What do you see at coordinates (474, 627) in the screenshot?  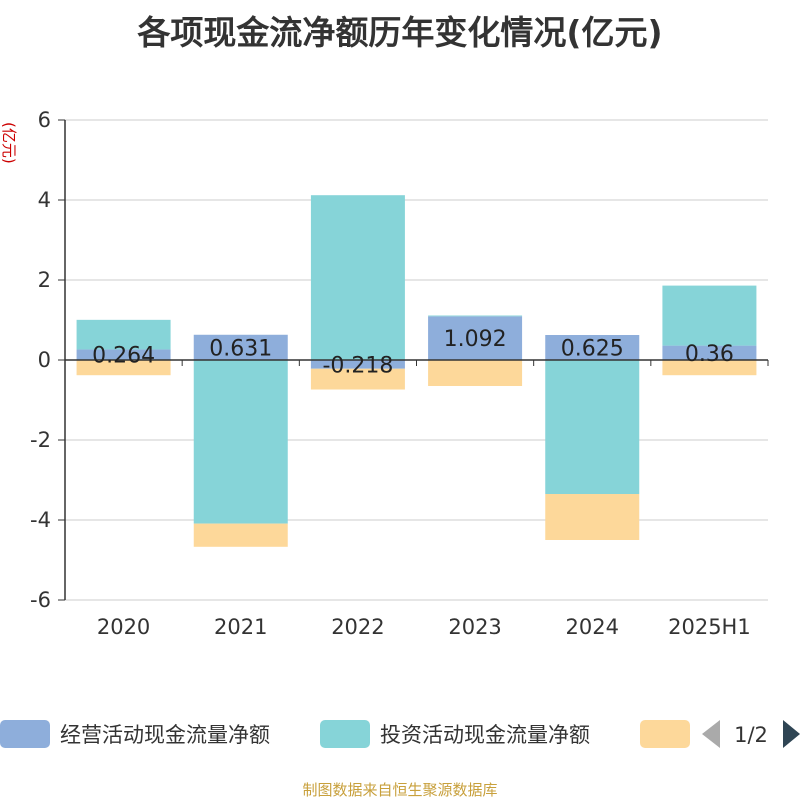 I see `x-tick-label: 2023` at bounding box center [474, 627].